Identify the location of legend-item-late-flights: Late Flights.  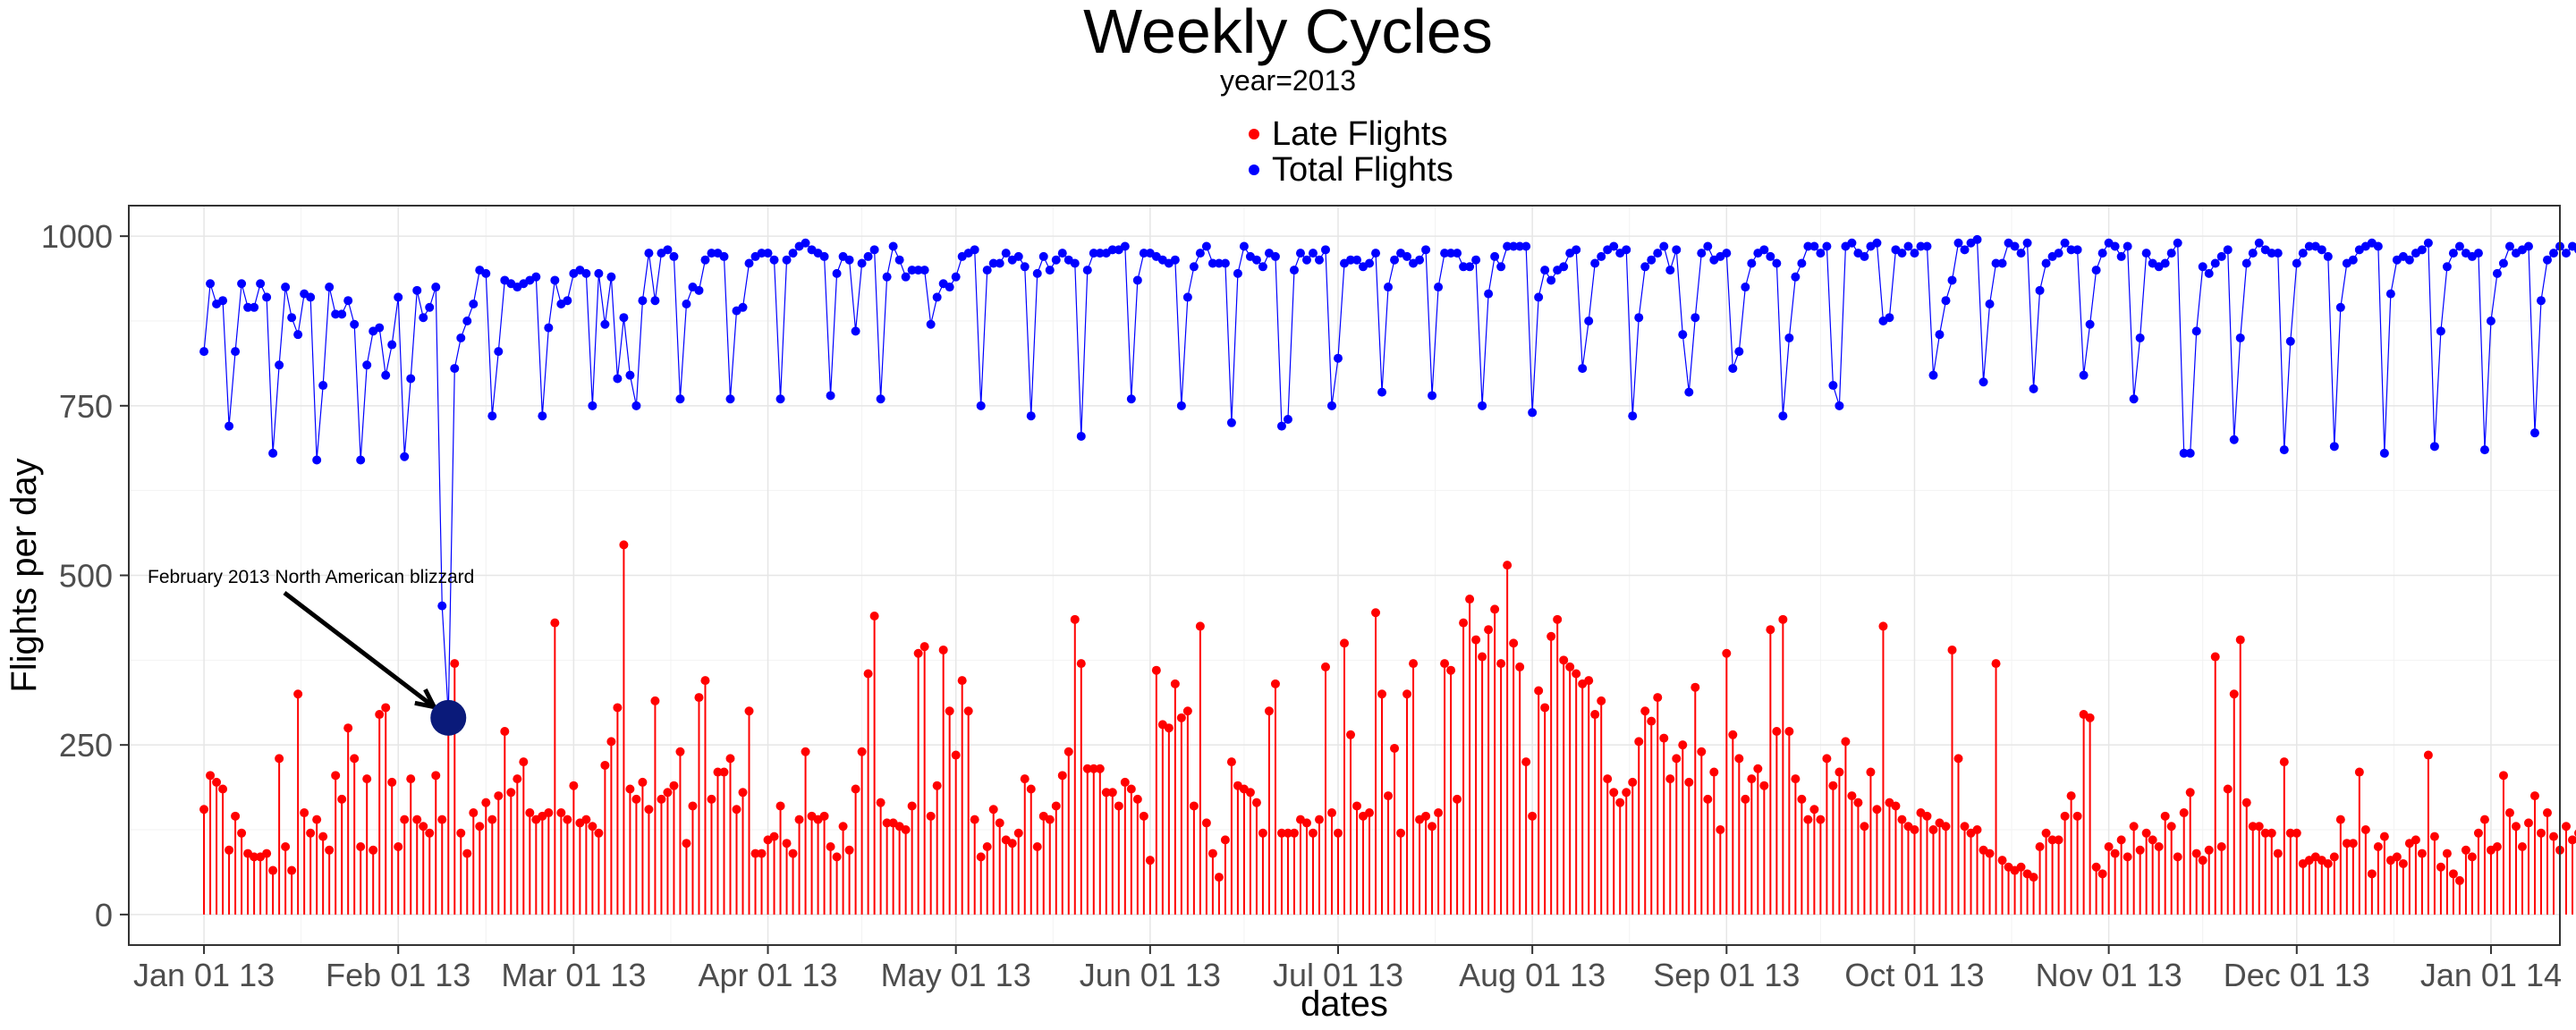
(1351, 134).